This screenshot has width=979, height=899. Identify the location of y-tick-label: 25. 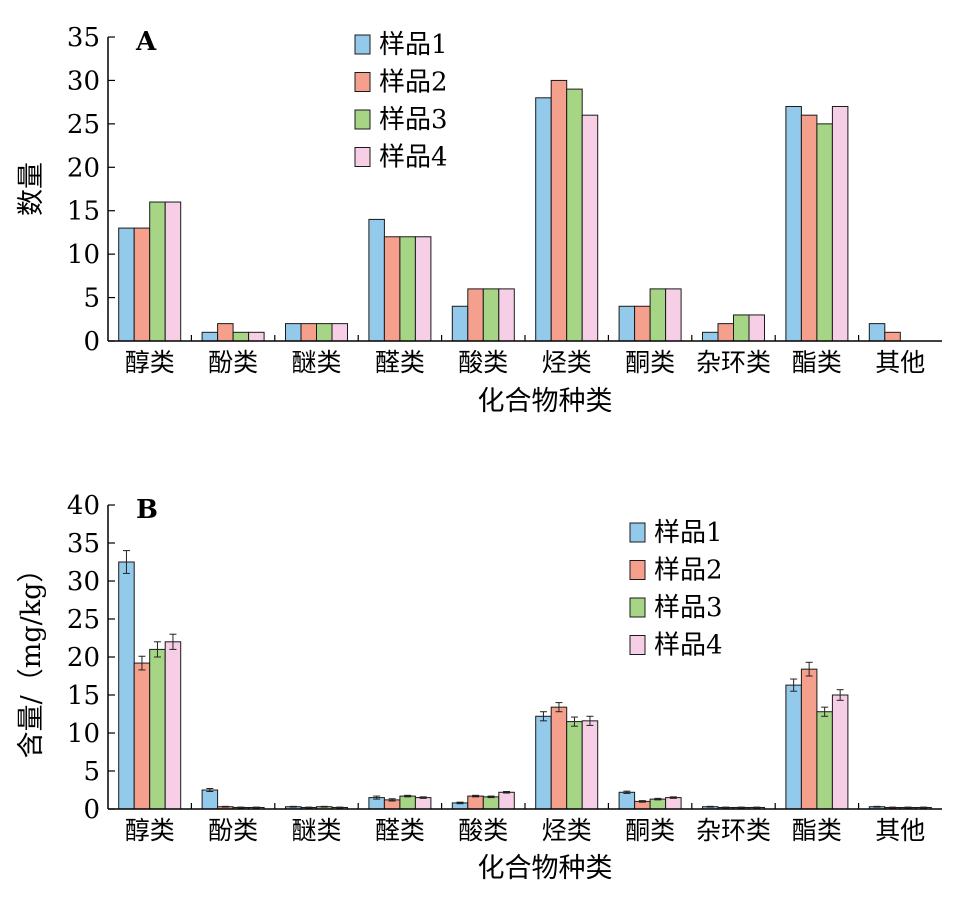
(83, 125).